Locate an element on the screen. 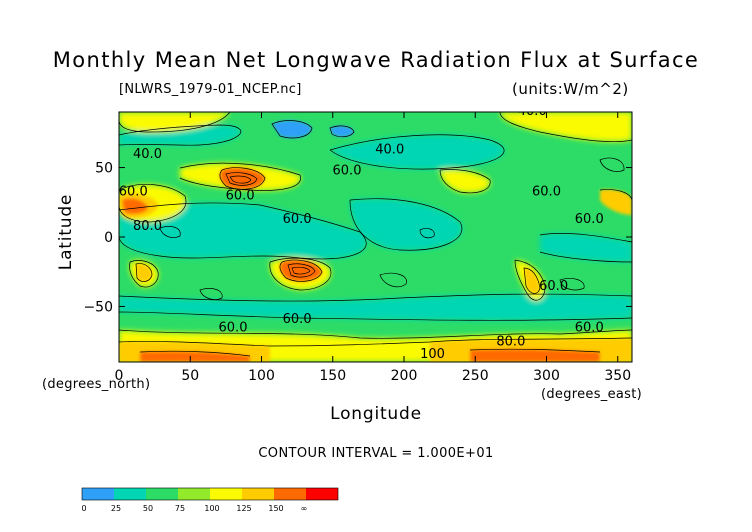 The image size is (752, 532). tropical-band-central is located at coordinates (406, 224).